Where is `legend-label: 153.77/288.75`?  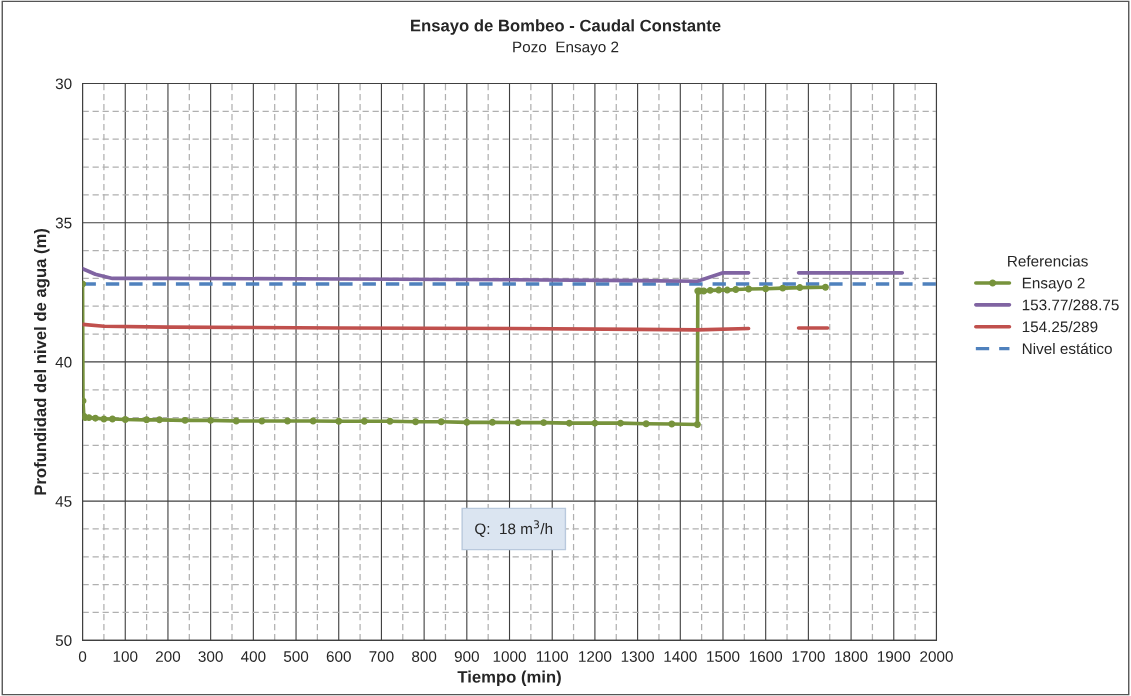 legend-label: 153.77/288.75 is located at coordinates (1070, 305).